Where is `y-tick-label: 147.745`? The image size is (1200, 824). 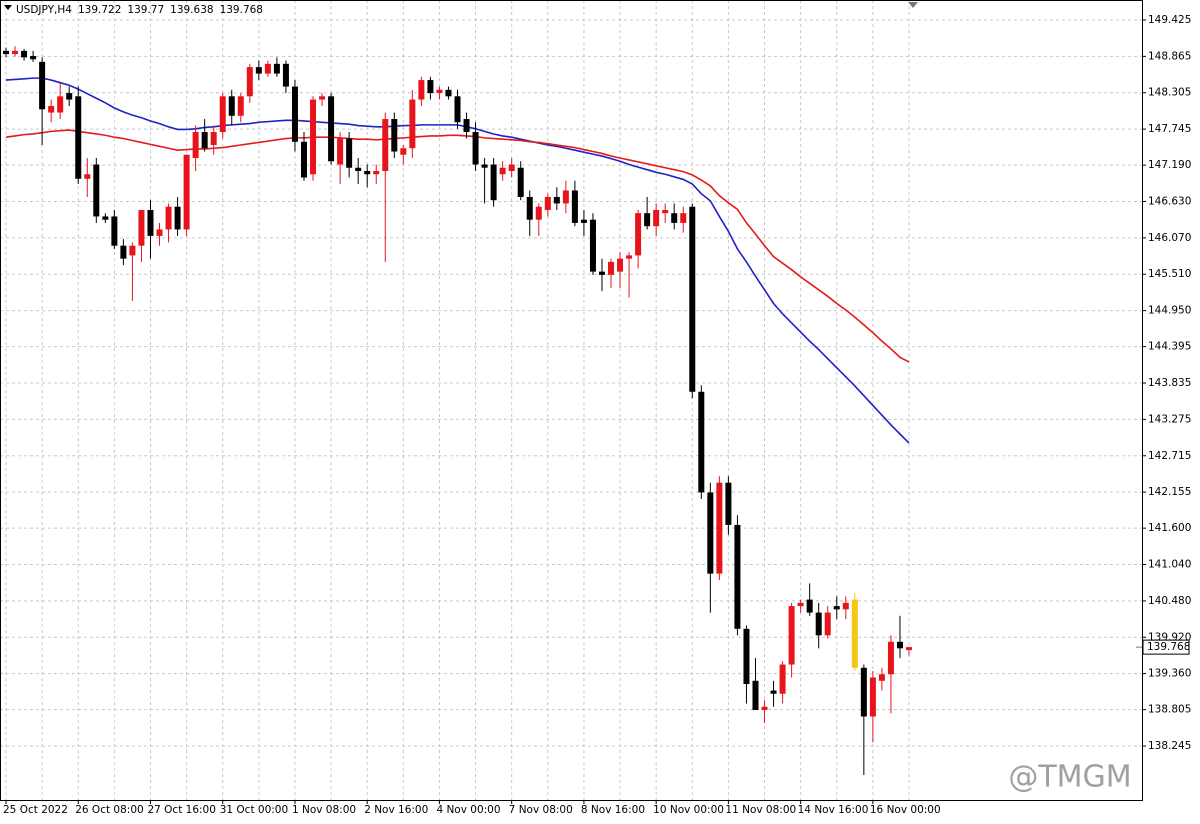 y-tick-label: 147.745 is located at coordinates (1169, 129).